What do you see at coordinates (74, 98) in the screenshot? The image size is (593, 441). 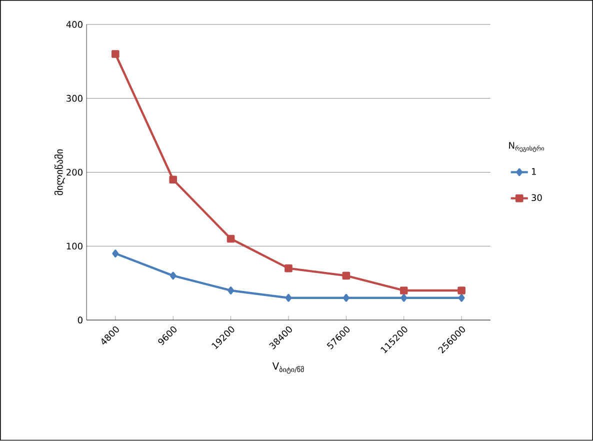 I see `y-tick-label: 300` at bounding box center [74, 98].